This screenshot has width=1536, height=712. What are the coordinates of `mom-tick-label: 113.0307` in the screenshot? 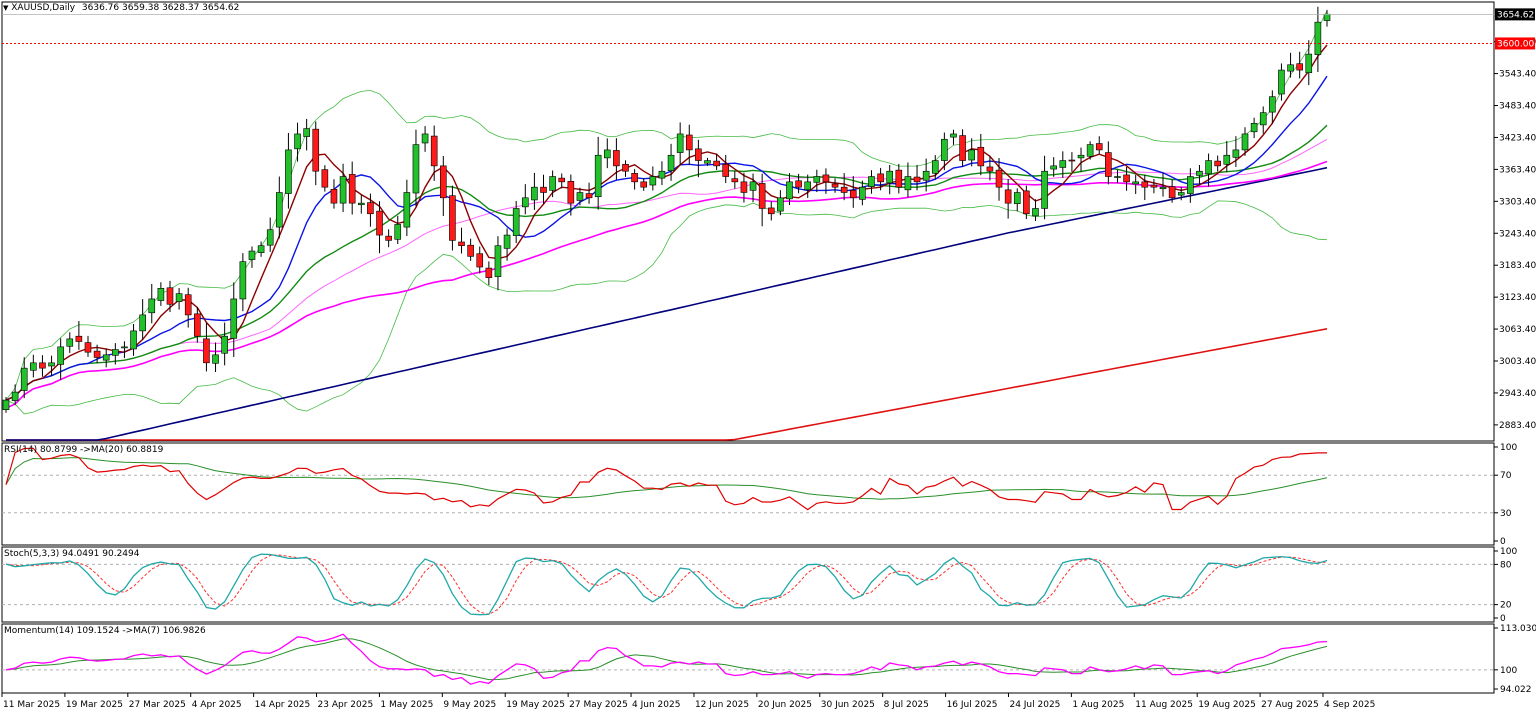 It's located at (1518, 629).